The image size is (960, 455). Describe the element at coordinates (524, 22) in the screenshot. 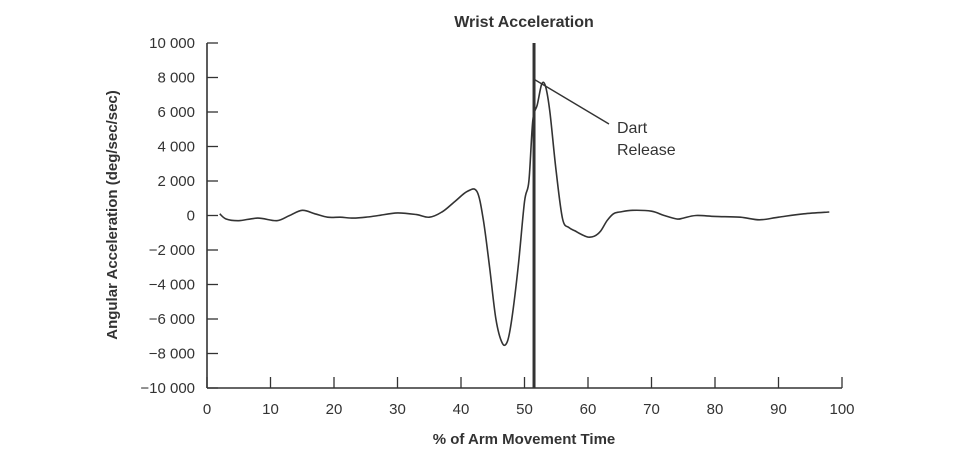

I see `chart-title: Wrist Acceleration` at that location.